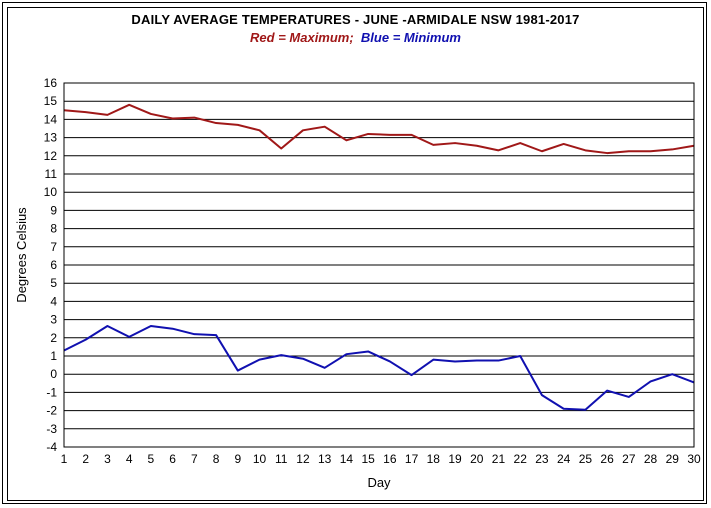  What do you see at coordinates (53, 338) in the screenshot?
I see `y-tick-label: 2` at bounding box center [53, 338].